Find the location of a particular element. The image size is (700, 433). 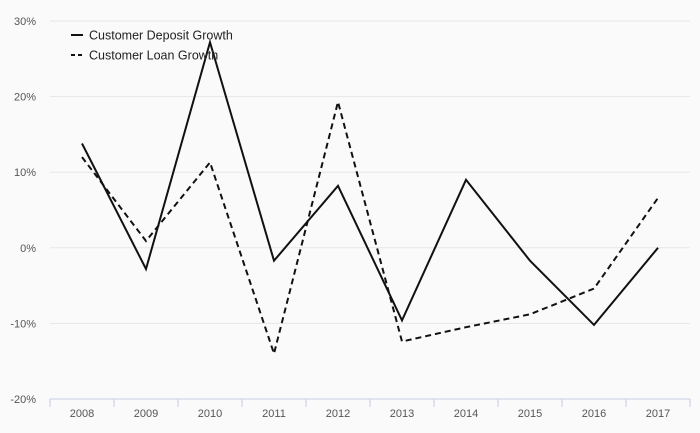

y-axis: 30% 20% 10% 0% -10% -20% is located at coordinates (23, 211).